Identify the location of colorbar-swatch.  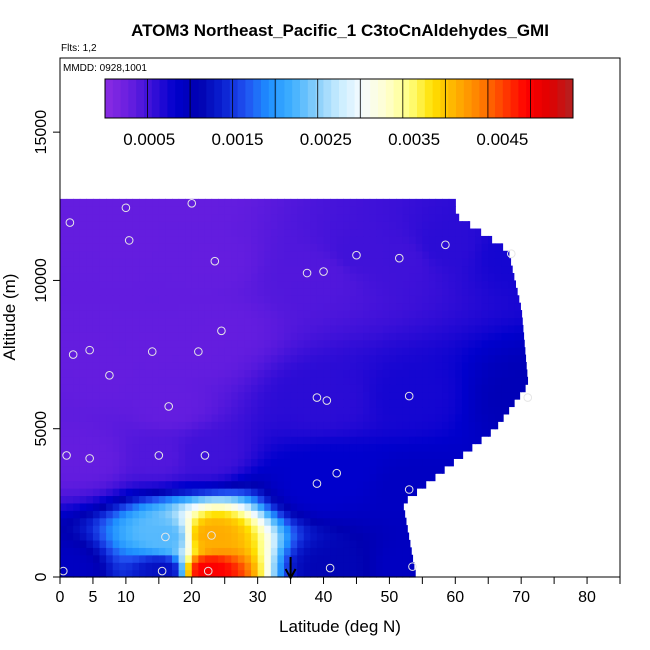
(475, 98).